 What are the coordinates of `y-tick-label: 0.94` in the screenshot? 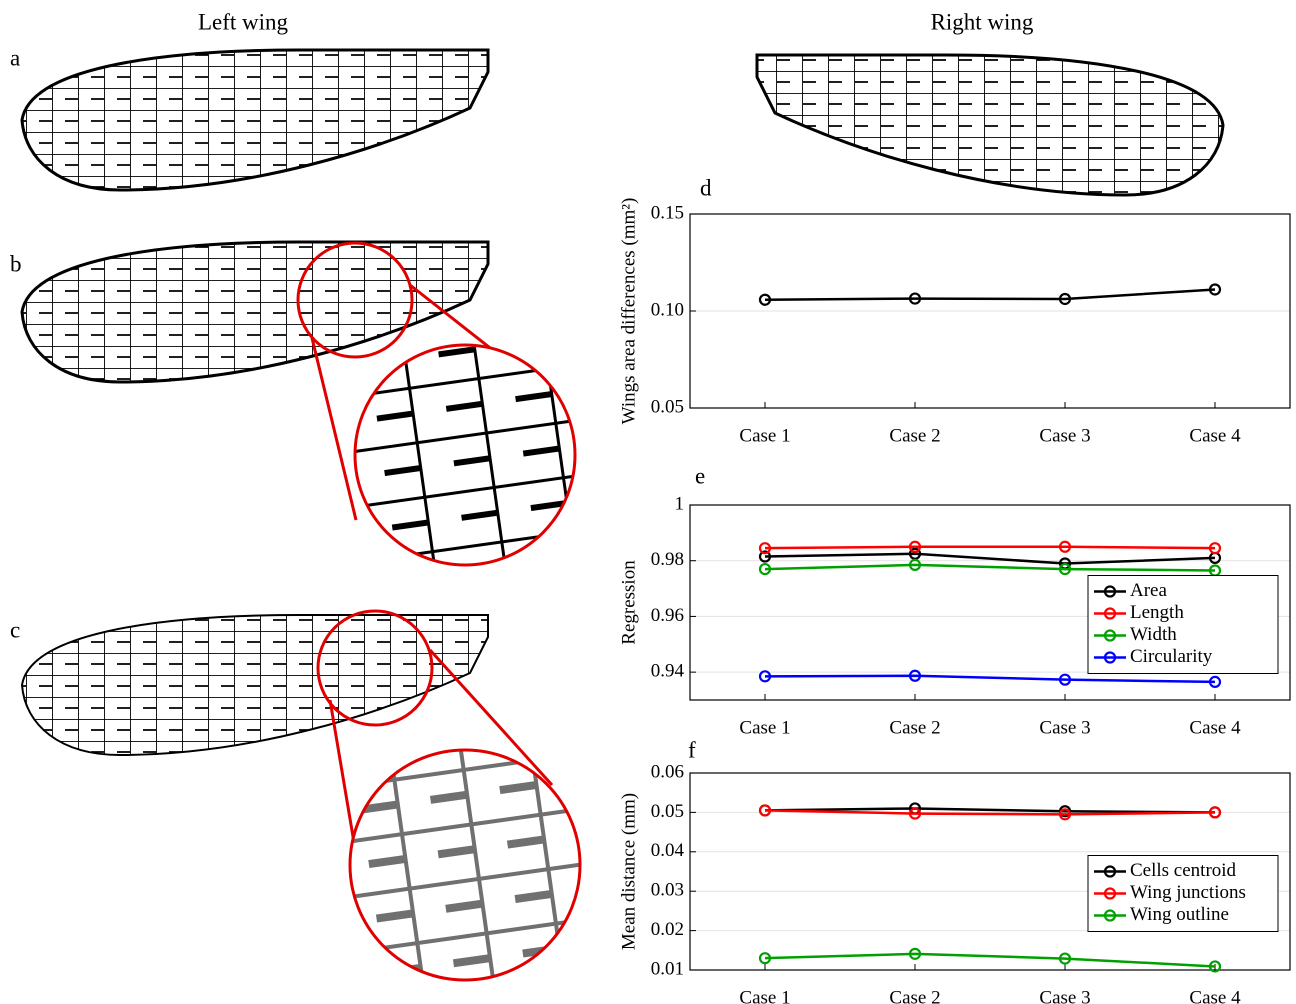 It's located at (668, 671).